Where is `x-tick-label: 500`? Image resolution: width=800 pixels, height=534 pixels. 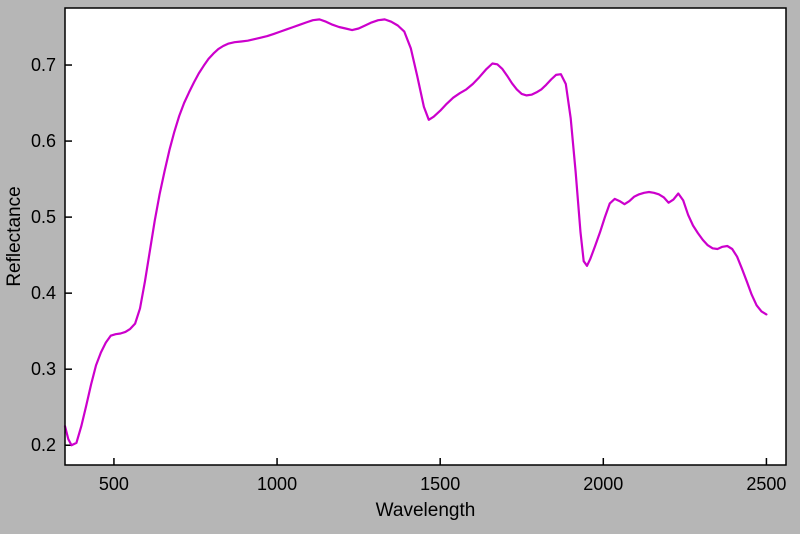
x-tick-label: 500 is located at coordinates (114, 484).